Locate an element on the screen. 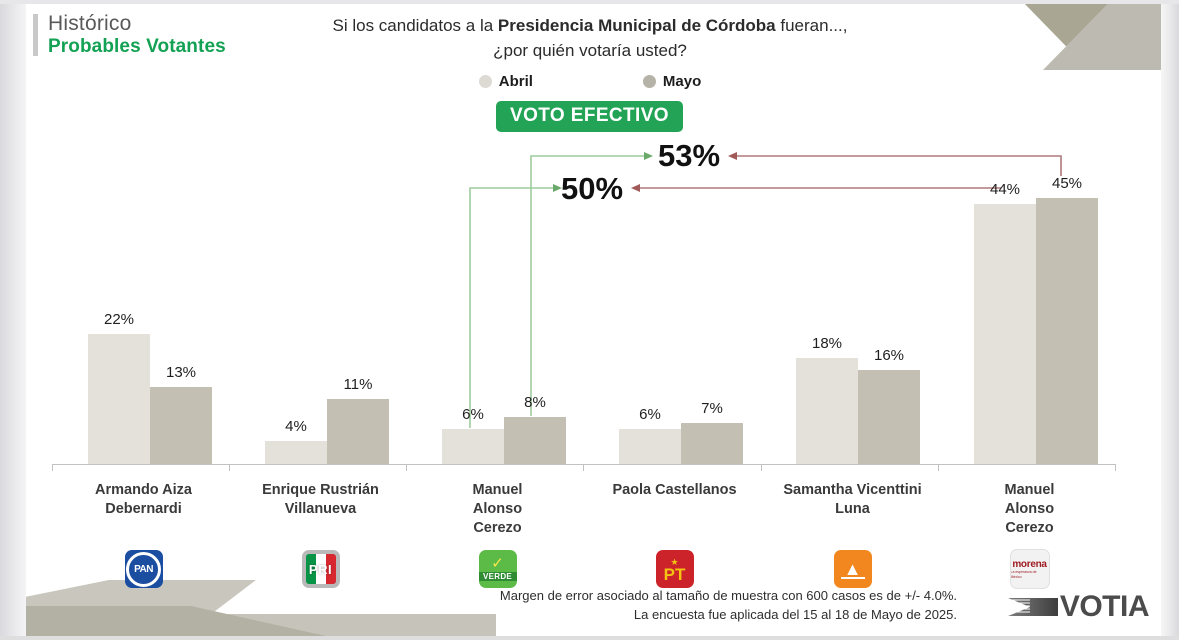 The width and height of the screenshot is (1179, 640). slide-frame-right is located at coordinates (1170, 320).